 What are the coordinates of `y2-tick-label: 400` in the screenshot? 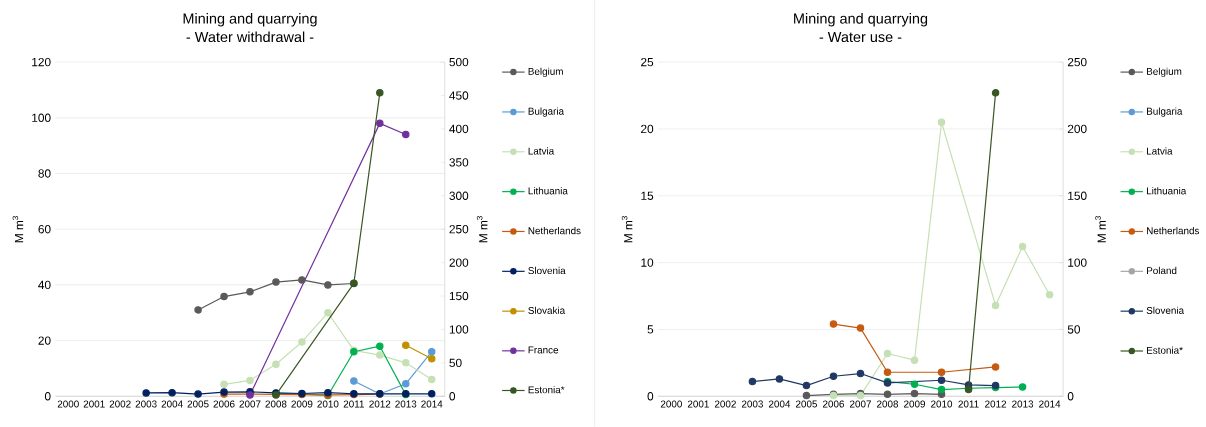 It's located at (459, 129).